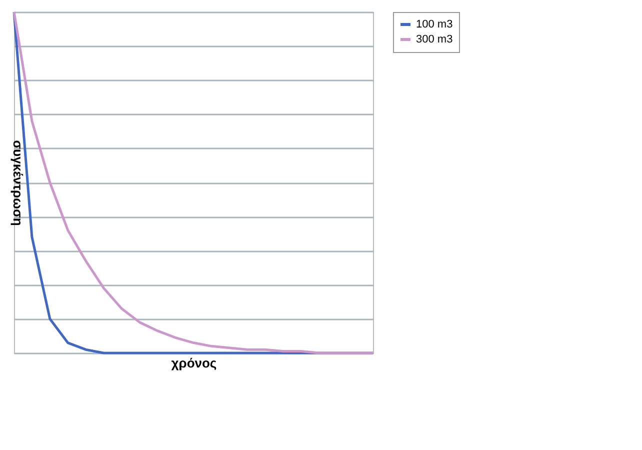 The height and width of the screenshot is (450, 642). Describe the element at coordinates (434, 40) in the screenshot. I see `legend-label: 300 m3` at that location.